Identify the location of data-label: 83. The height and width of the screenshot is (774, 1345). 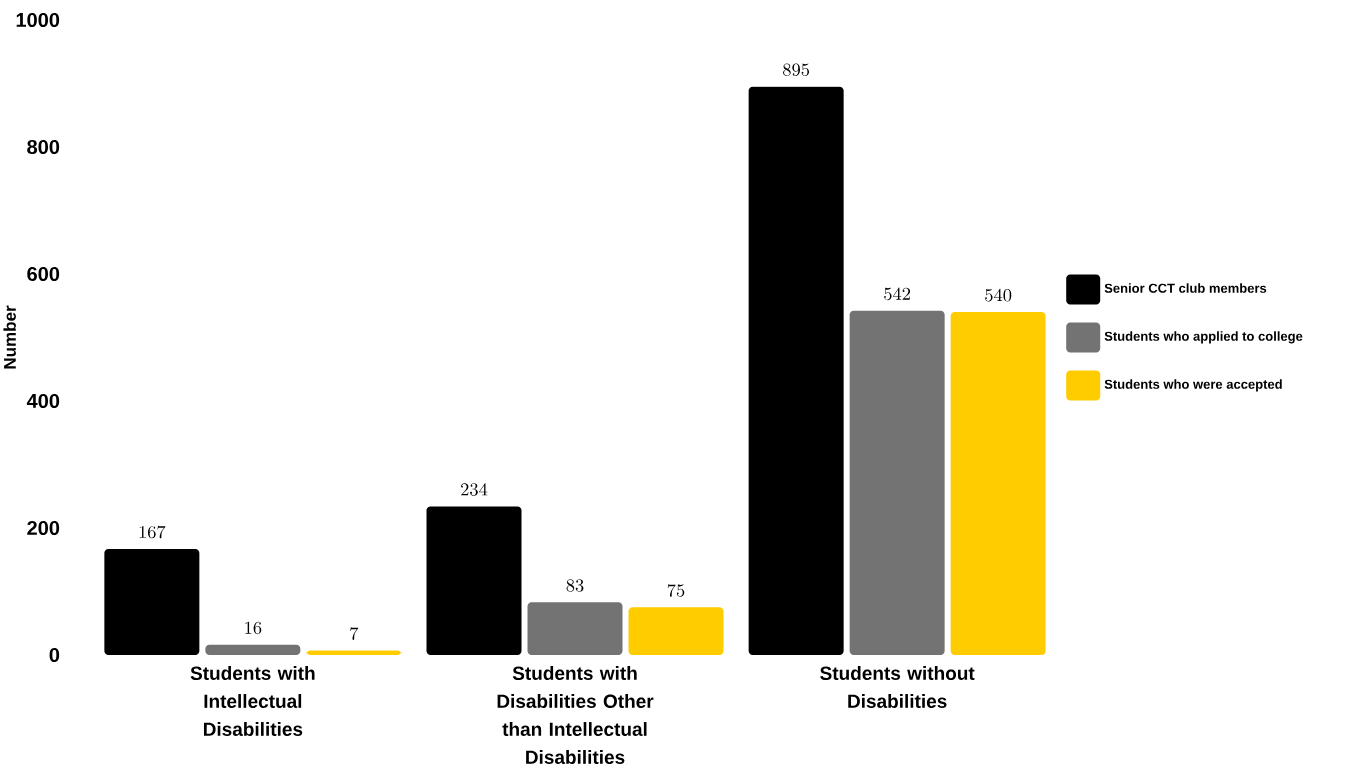
(575, 585).